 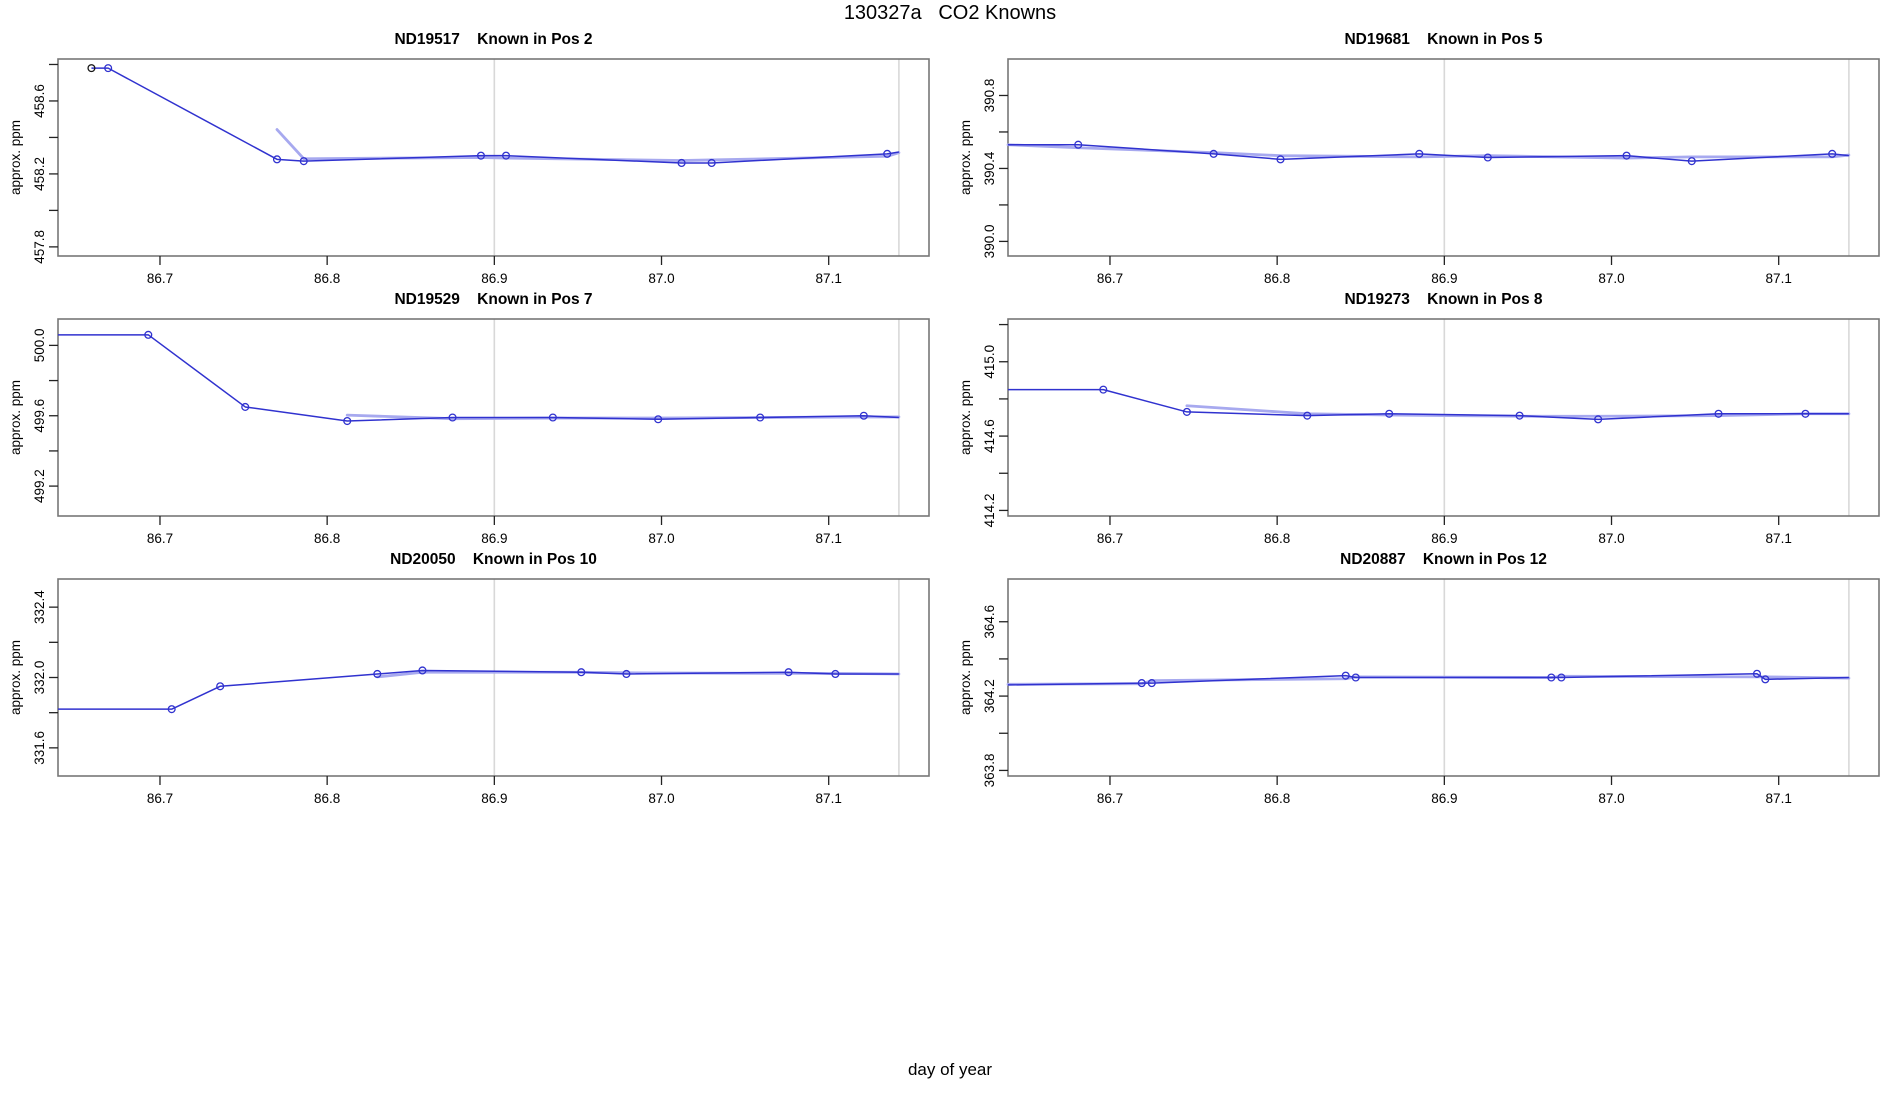 What do you see at coordinates (989, 168) in the screenshot?
I see `y-tick-label: 390.4` at bounding box center [989, 168].